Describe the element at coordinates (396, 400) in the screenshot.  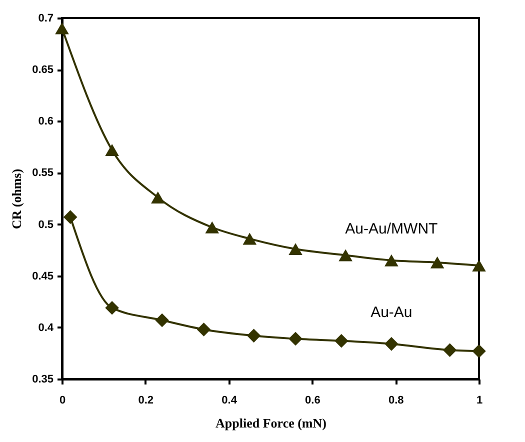
I see `x-tick-label: 0.8` at that location.